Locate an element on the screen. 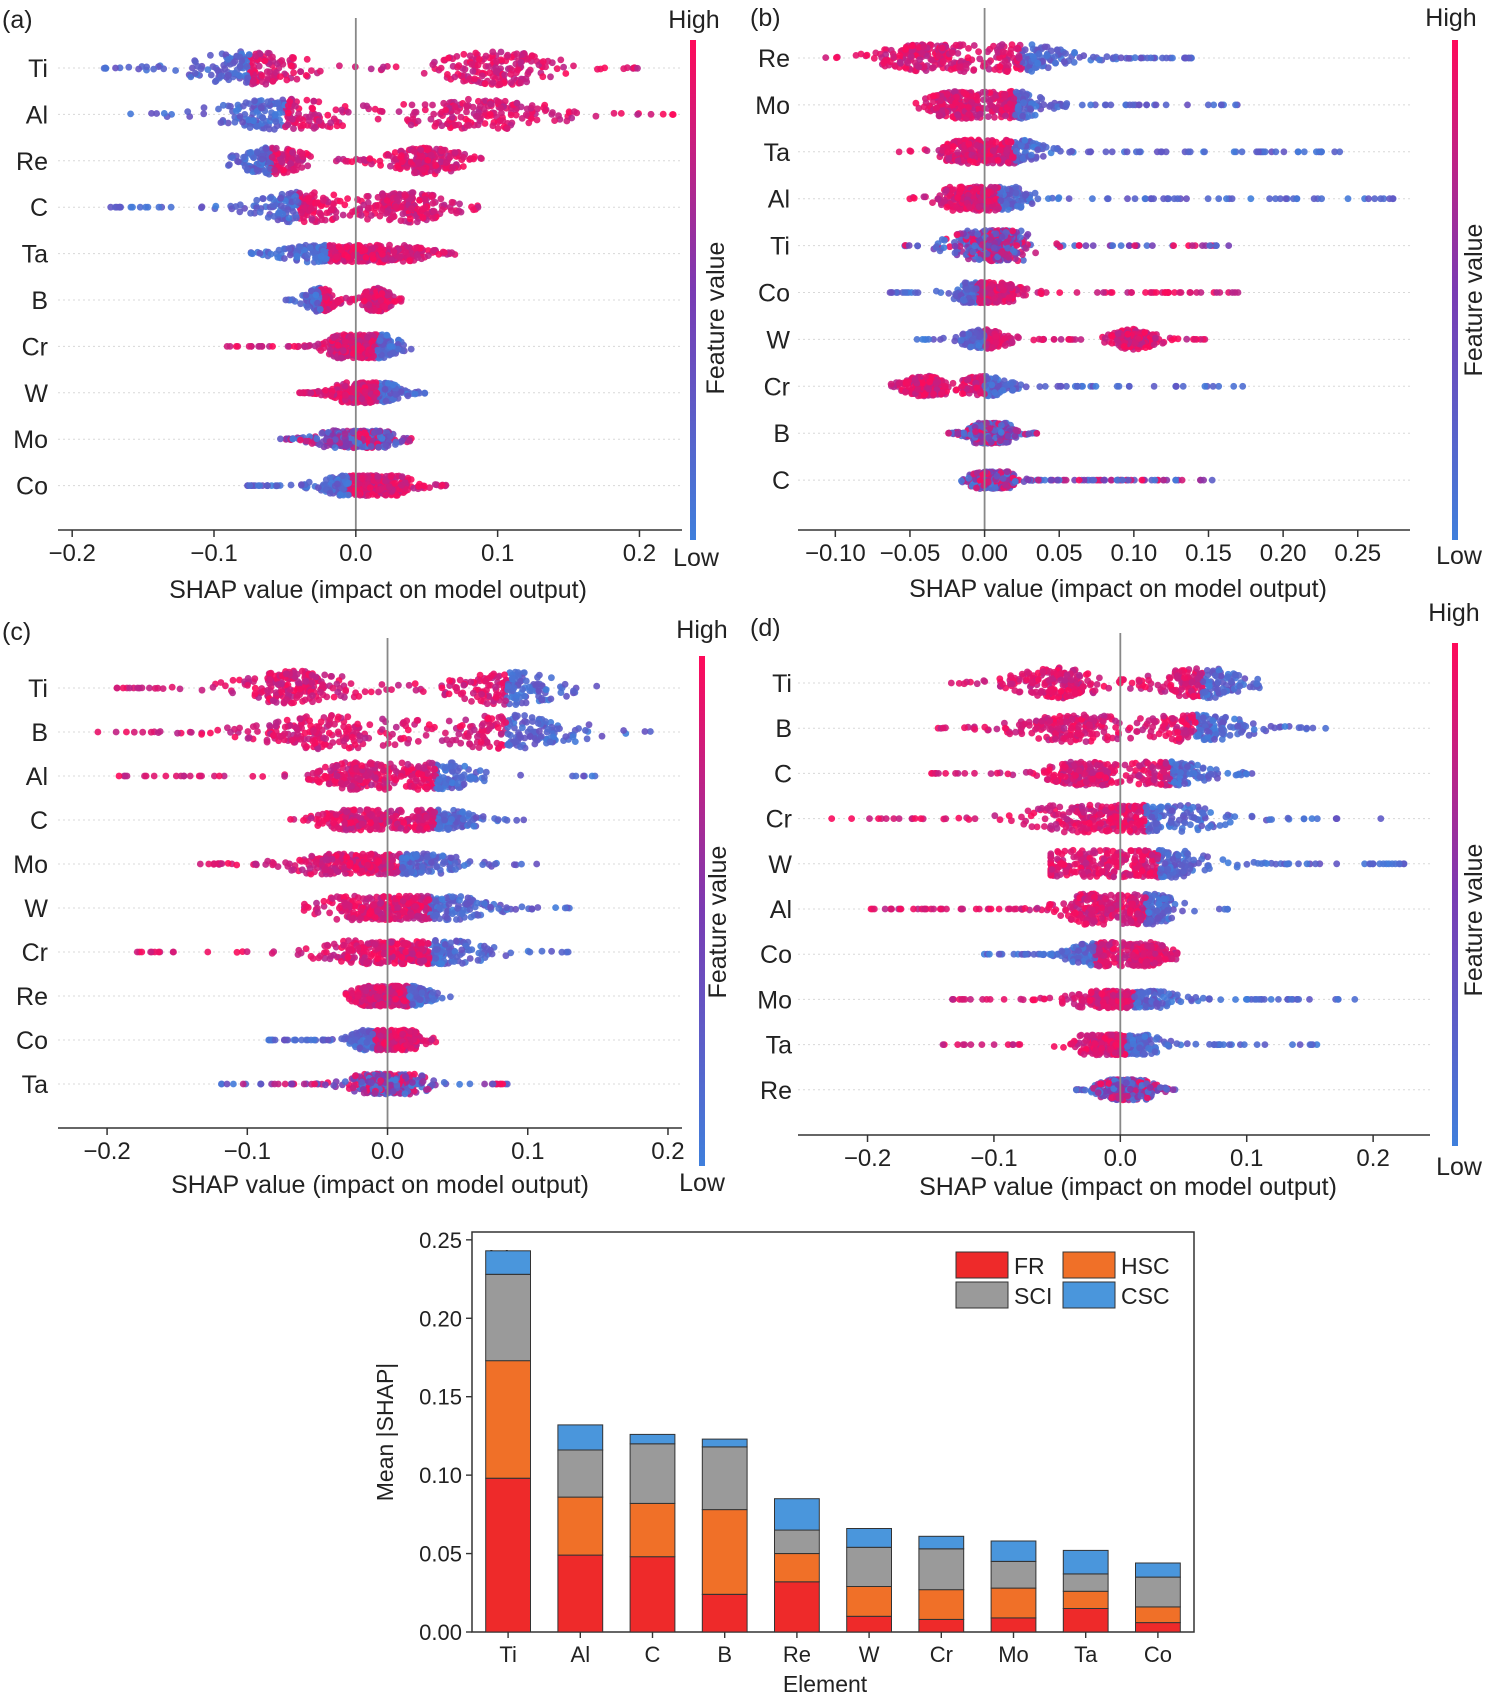 The height and width of the screenshot is (1697, 1495). x-axis-title: SHAP value (impact on model output) is located at coordinates (378, 590).